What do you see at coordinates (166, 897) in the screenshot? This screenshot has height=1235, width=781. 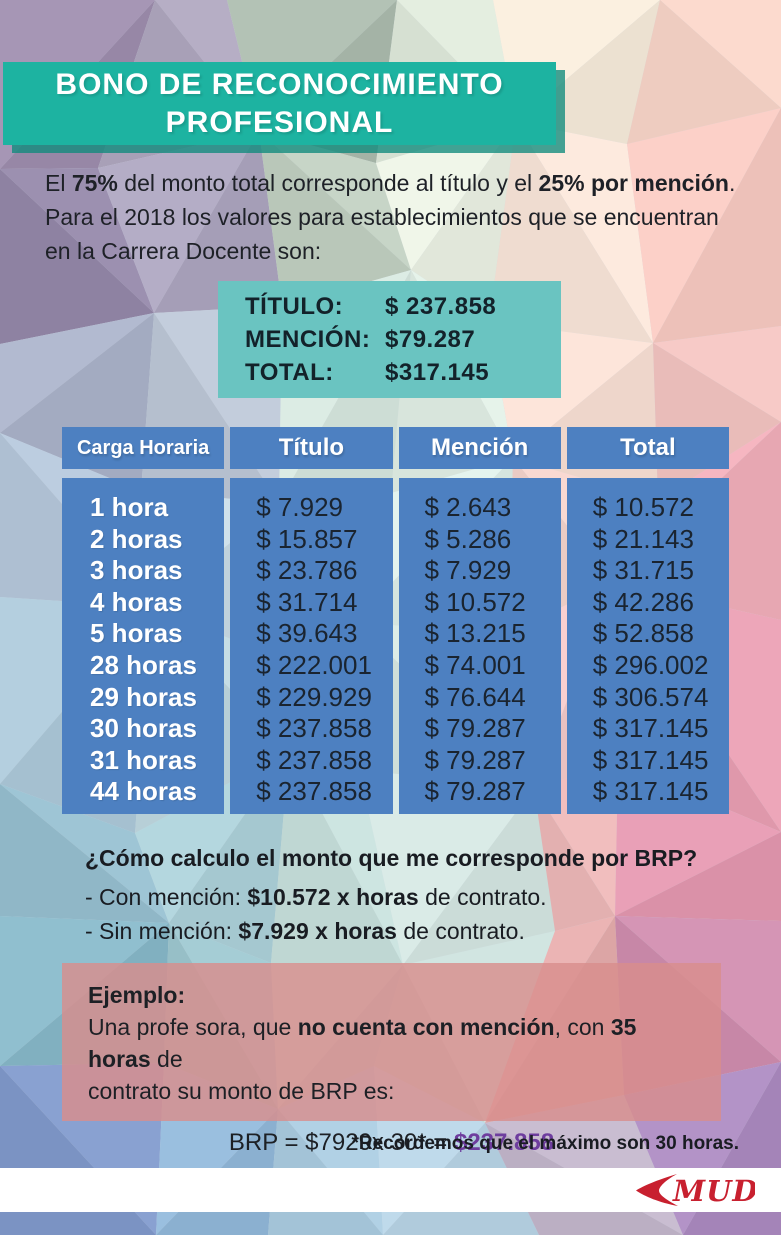 I see `text-segment: - Con mención:` at bounding box center [166, 897].